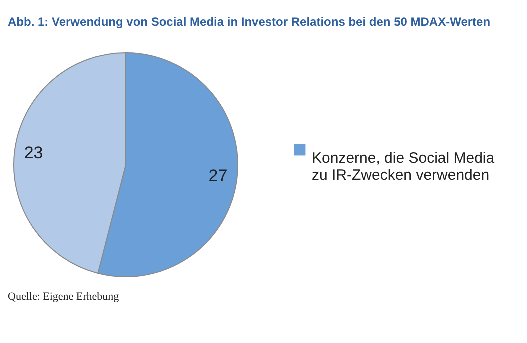  Describe the element at coordinates (249, 22) in the screenshot. I see `chart-title: Abb. 1: Verwendung von Social Media in Investor Relations bei den 50 MDAX-Werten` at that location.